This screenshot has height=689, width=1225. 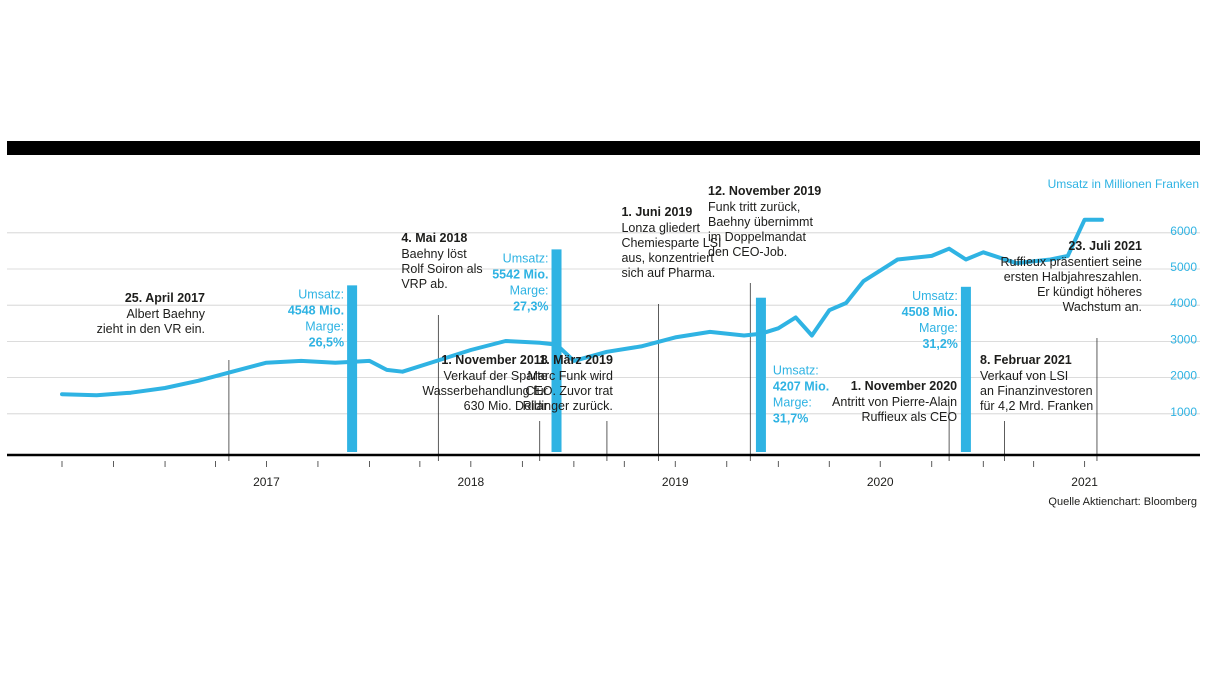 I want to click on event-title: 1. November 2018, so click(x=494, y=360).